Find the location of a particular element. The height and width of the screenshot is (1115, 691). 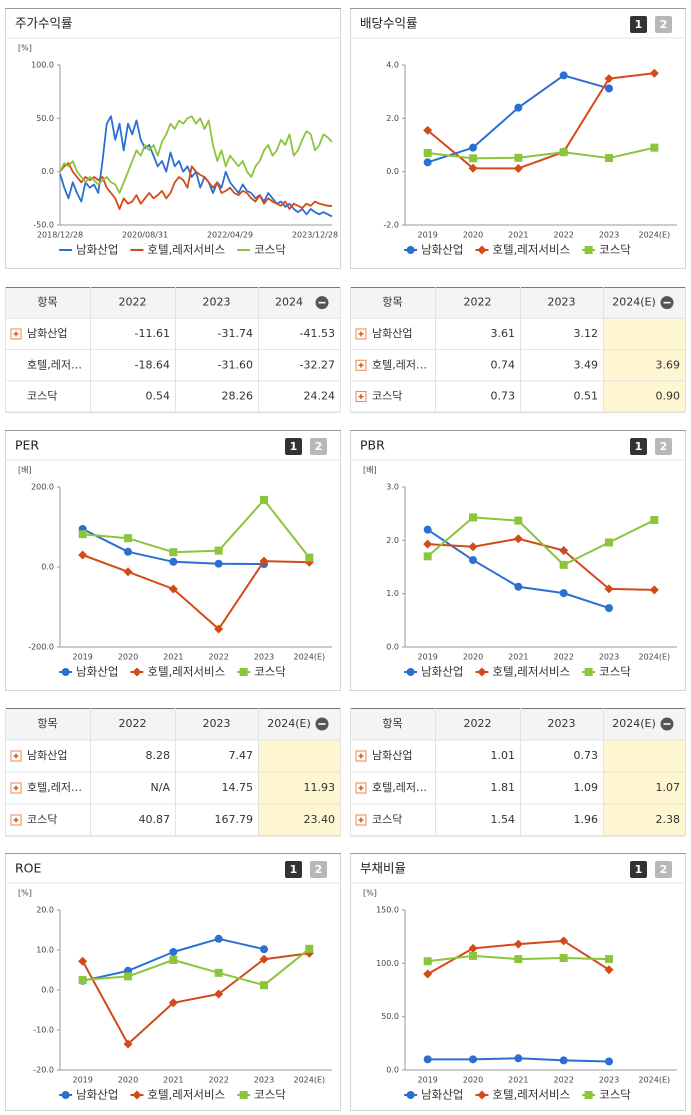

y-tick-label: -200.0 is located at coordinates (41, 647).